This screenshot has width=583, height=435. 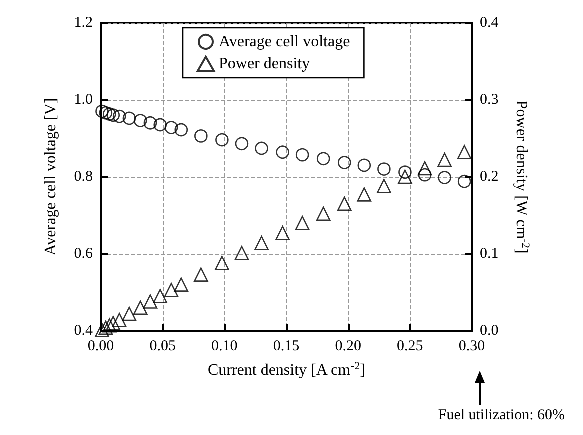 What do you see at coordinates (83, 177) in the screenshot?
I see `y-tick-label: 0.8` at bounding box center [83, 177].